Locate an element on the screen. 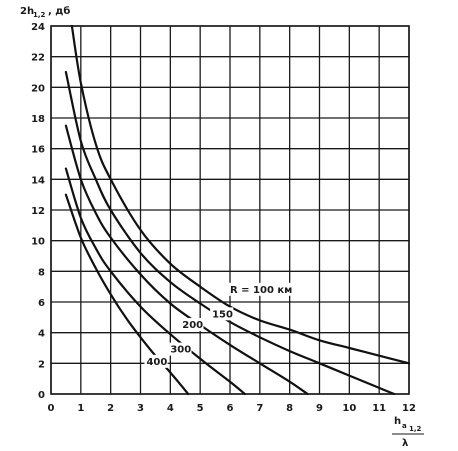  y-tick-label: 6 is located at coordinates (41, 303).